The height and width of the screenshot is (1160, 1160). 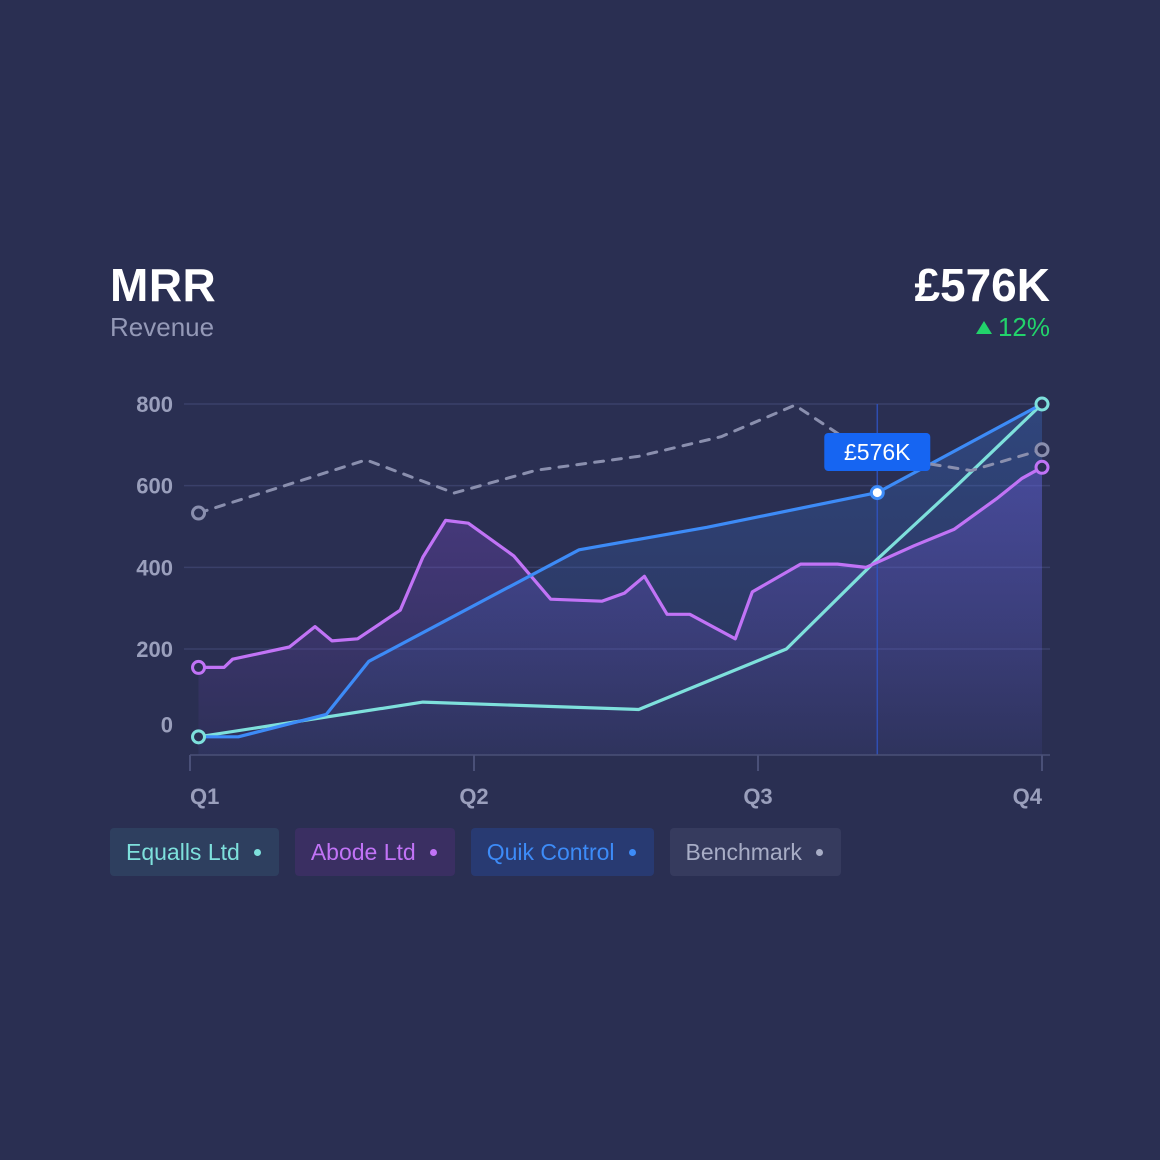 I want to click on legend-item-quik-control: Quik Control, so click(x=562, y=852).